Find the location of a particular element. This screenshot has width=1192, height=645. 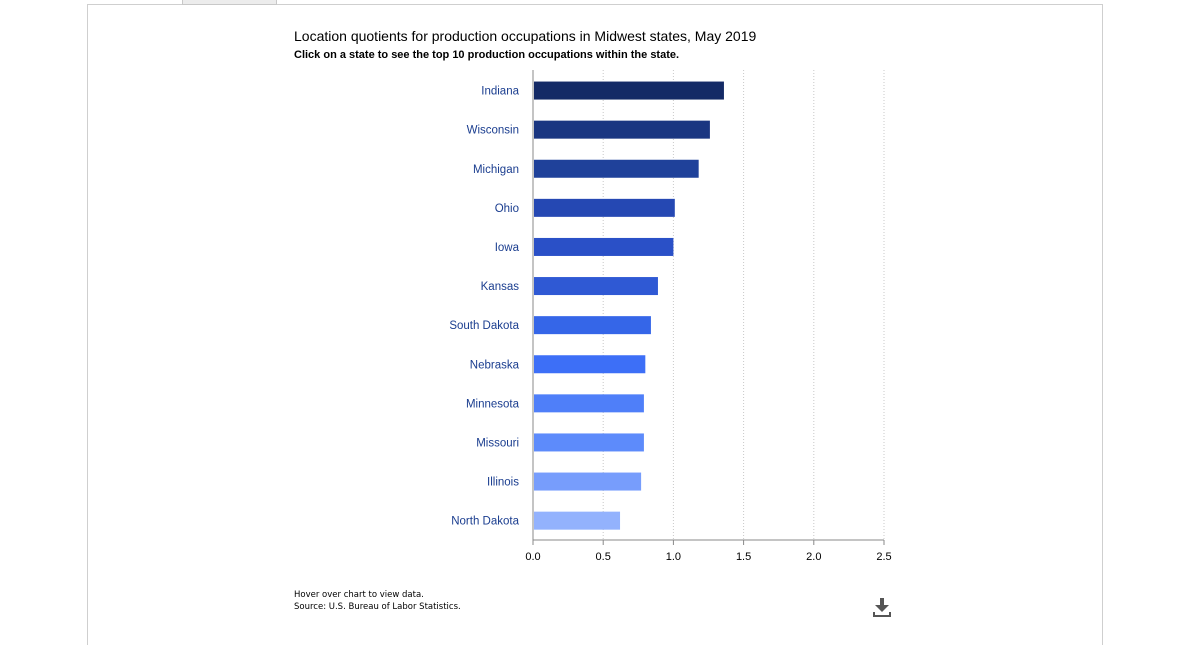

bar-kansas is located at coordinates (596, 286).